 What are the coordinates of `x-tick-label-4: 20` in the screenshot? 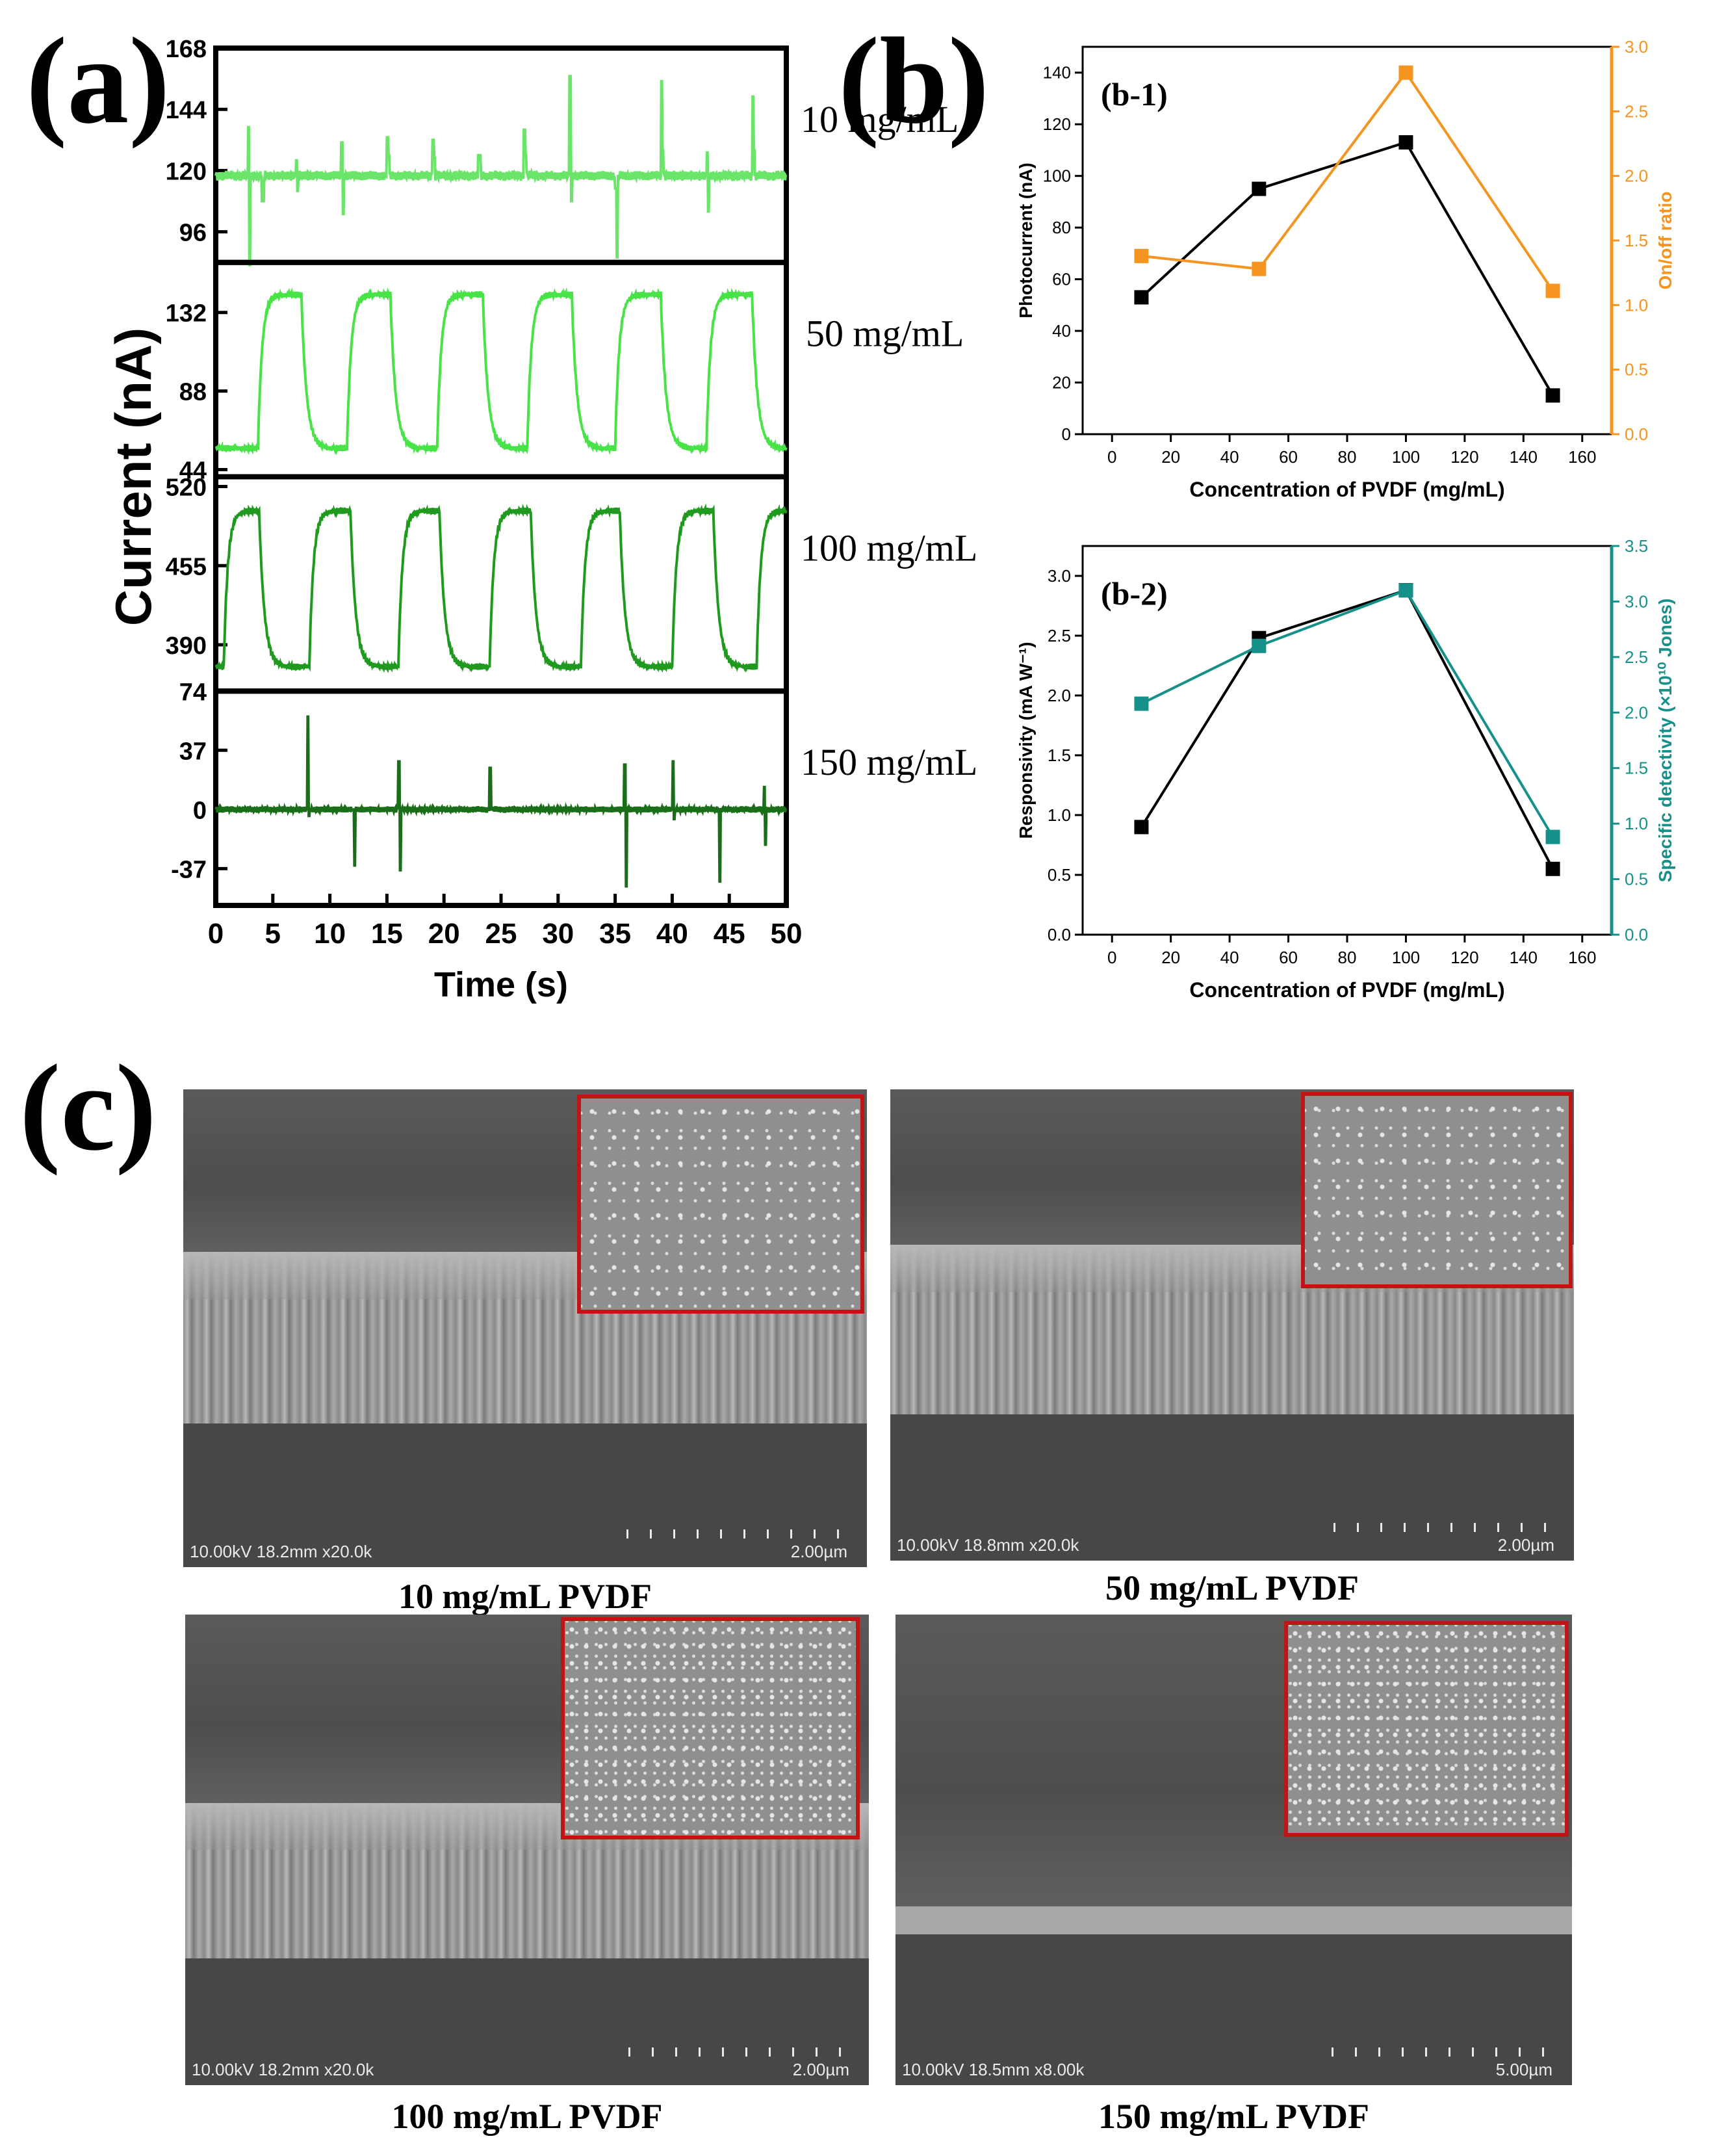 It's located at (444, 934).